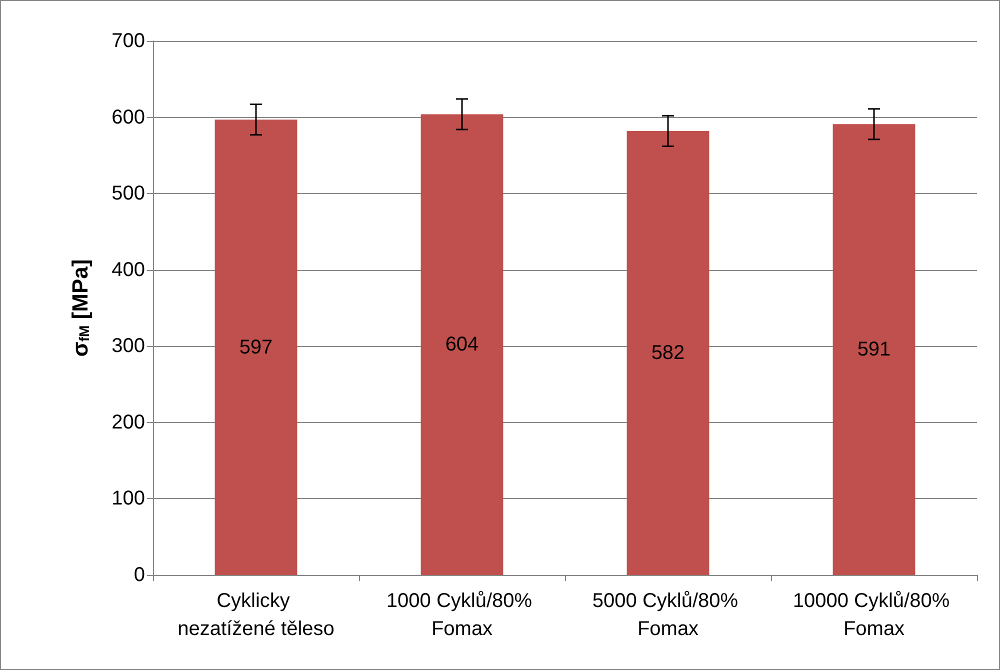 Image resolution: width=1000 pixels, height=670 pixels. Describe the element at coordinates (128, 41) in the screenshot. I see `y-tick-label: 700` at that location.